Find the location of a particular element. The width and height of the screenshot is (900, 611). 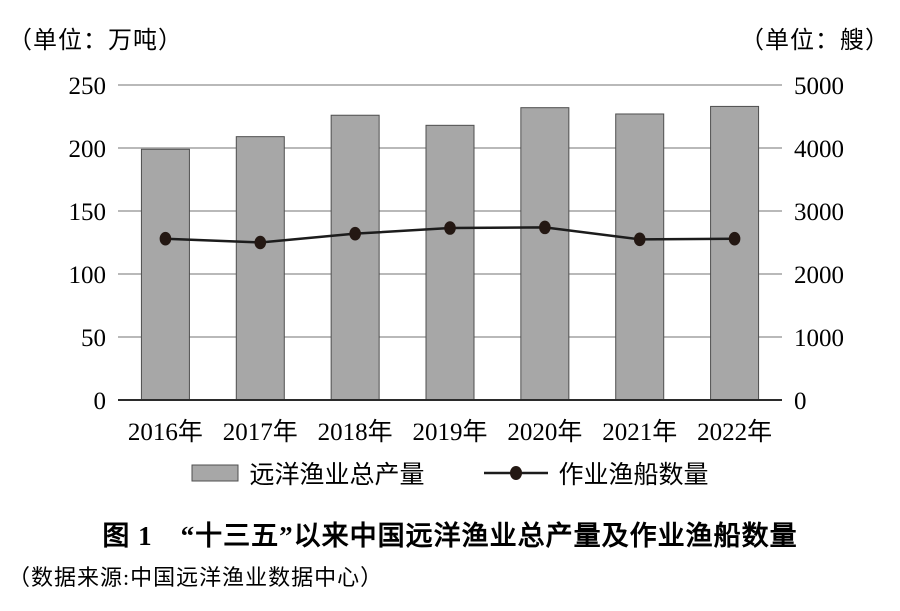

x-axis-label: 2020年 is located at coordinates (544, 432).